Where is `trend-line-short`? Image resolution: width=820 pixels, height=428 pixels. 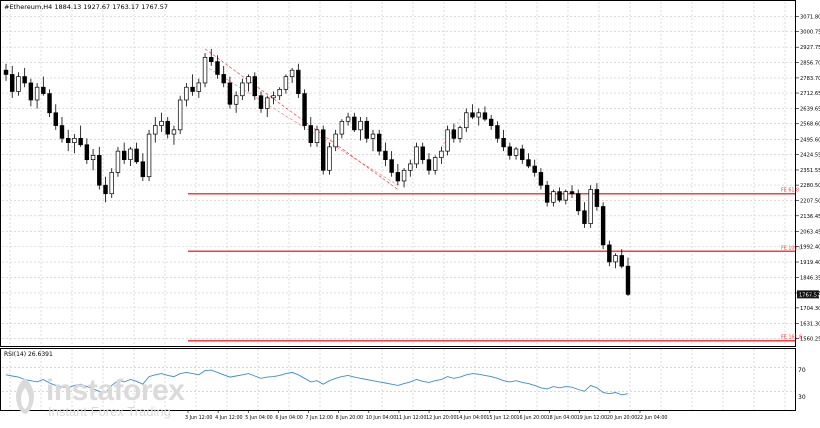 trend-line-short is located at coordinates (451, 133).